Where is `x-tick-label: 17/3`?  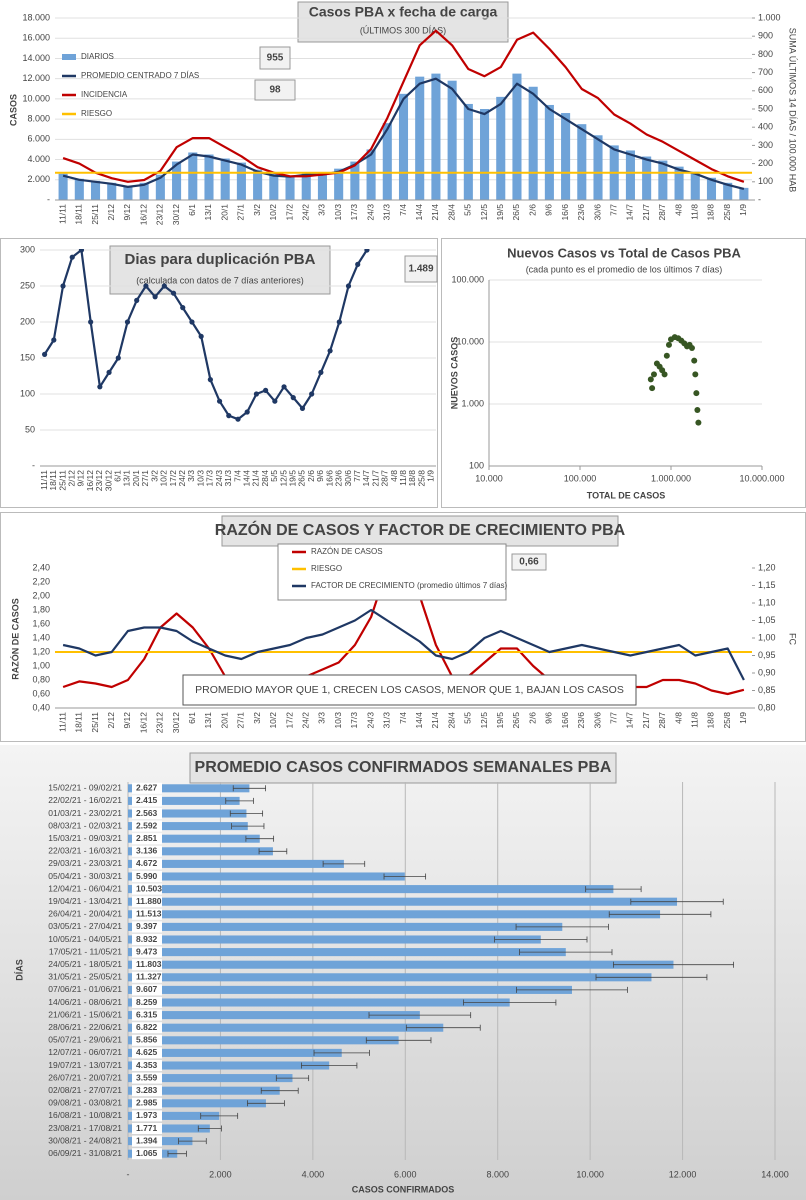 x-tick-label: 17/3 is located at coordinates (354, 720).